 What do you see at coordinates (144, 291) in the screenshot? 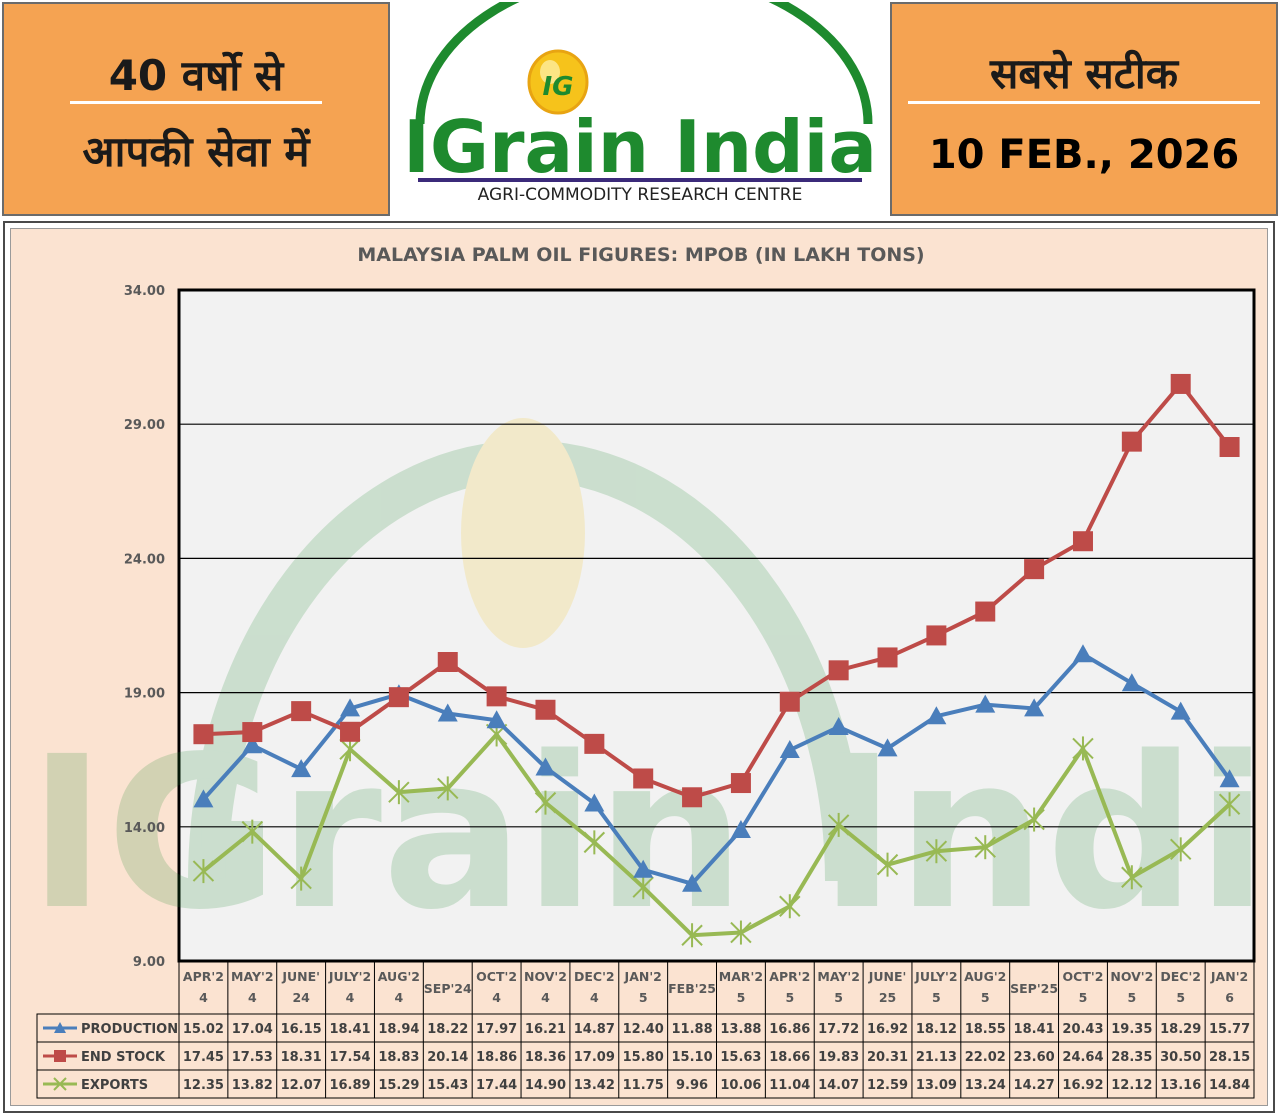
I see `y-tick-label: 34.00` at bounding box center [144, 291].